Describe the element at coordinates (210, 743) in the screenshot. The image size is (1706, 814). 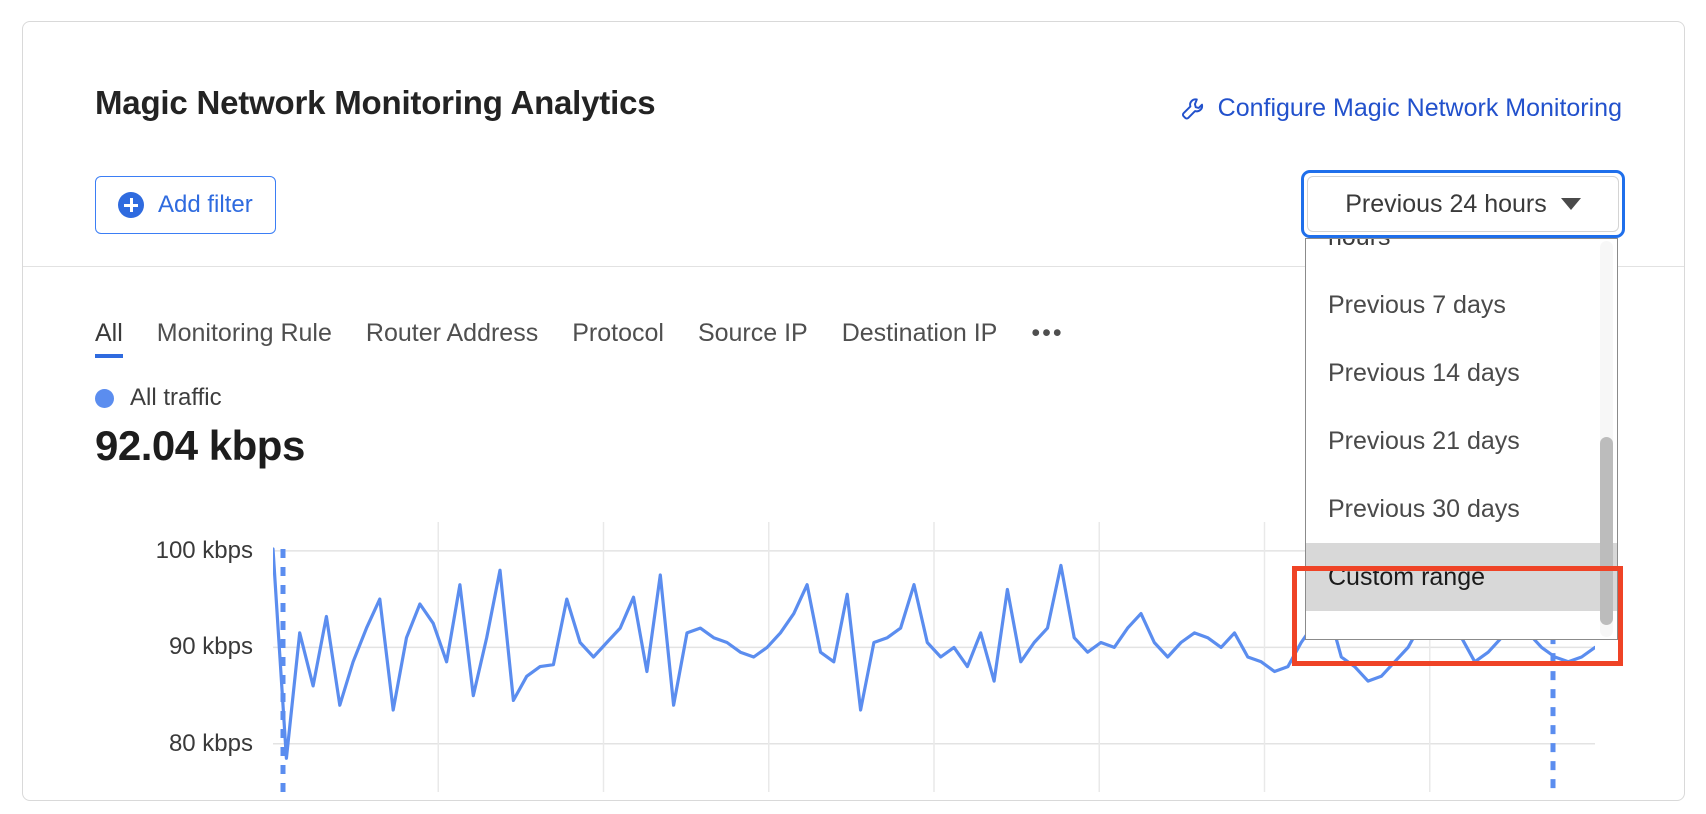
I see `y-axis-tick-label: 80 kbps` at that location.